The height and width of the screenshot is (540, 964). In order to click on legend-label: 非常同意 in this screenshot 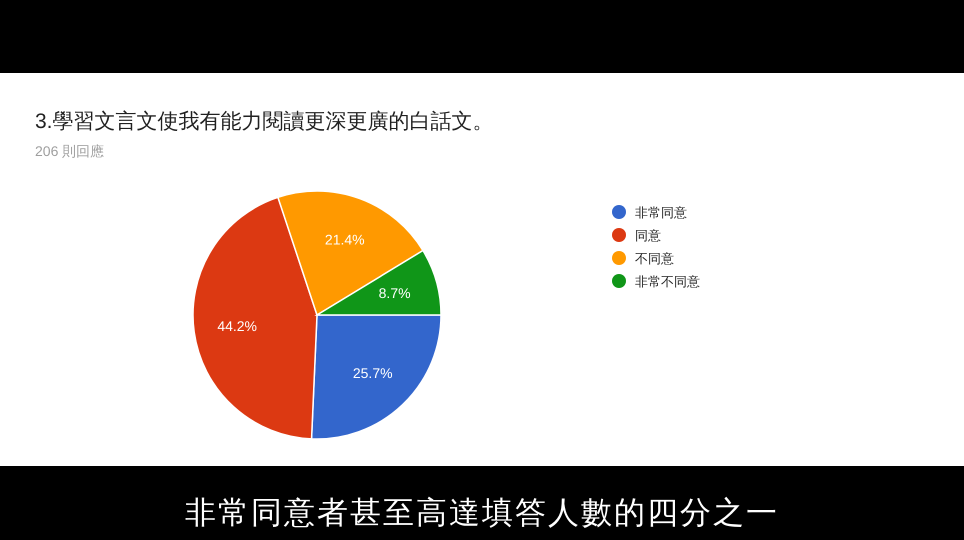, I will do `click(661, 212)`.